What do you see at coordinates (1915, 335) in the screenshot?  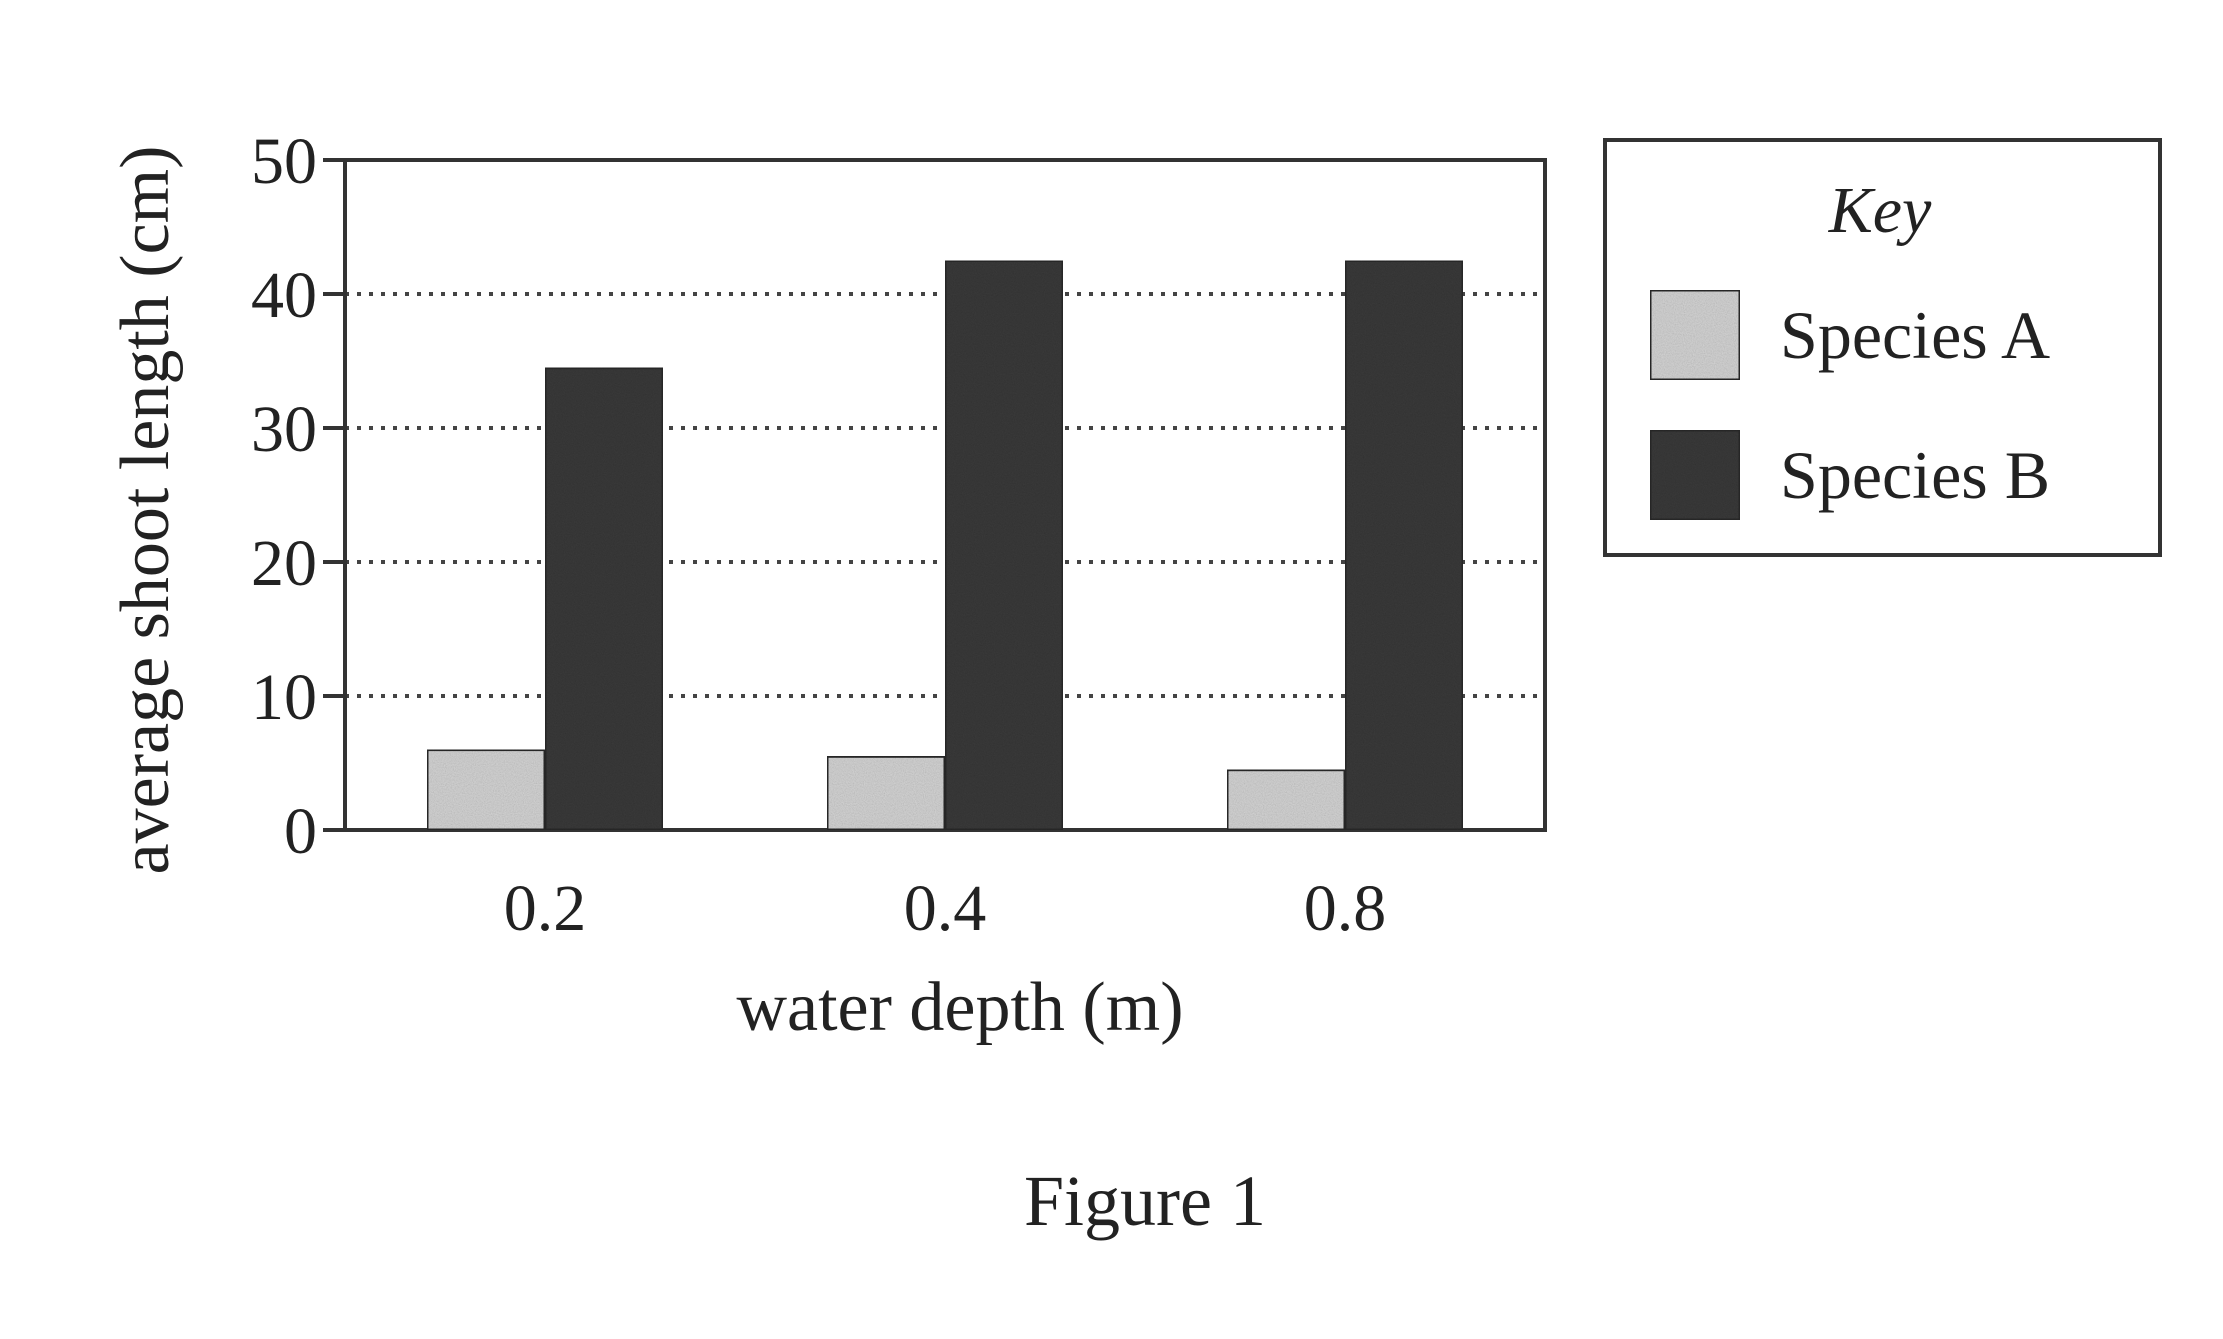 I see `legend-label: Species A` at bounding box center [1915, 335].